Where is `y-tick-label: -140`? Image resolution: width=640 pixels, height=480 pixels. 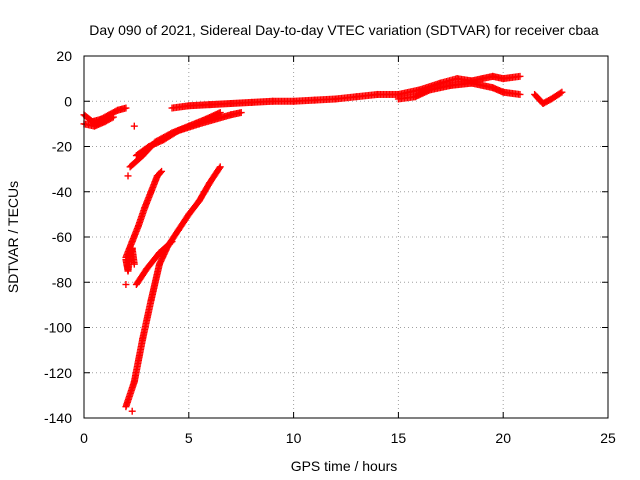
y-tick-label: -140 is located at coordinates (58, 418).